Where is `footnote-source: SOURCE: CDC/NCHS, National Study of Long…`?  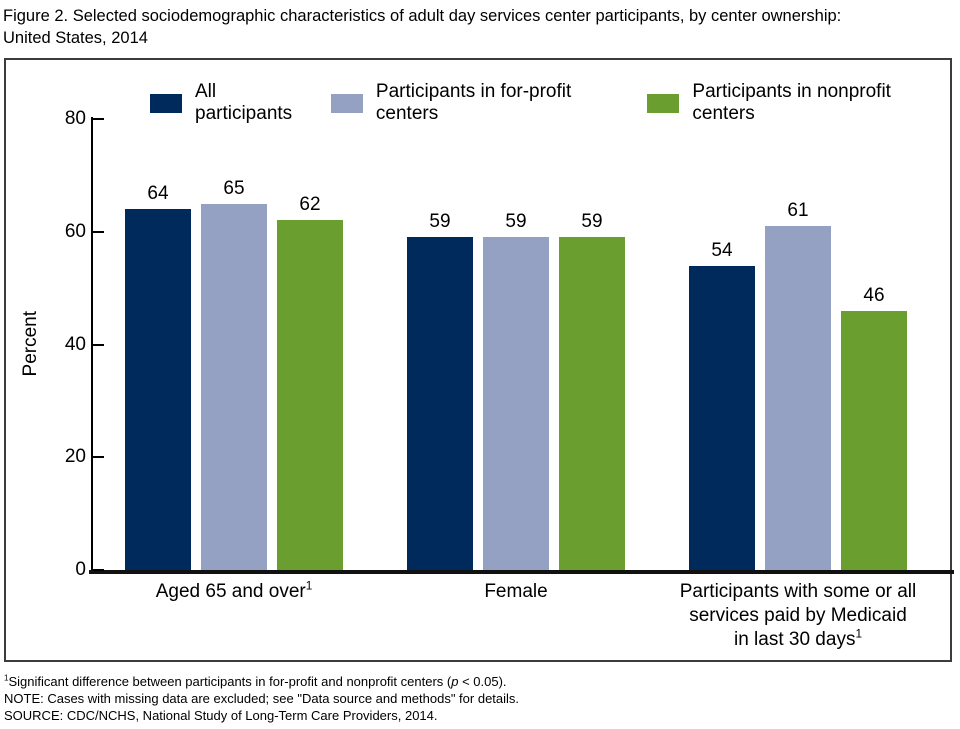
footnote-source: SOURCE: CDC/NCHS, National Study of Long… is located at coordinates (221, 715).